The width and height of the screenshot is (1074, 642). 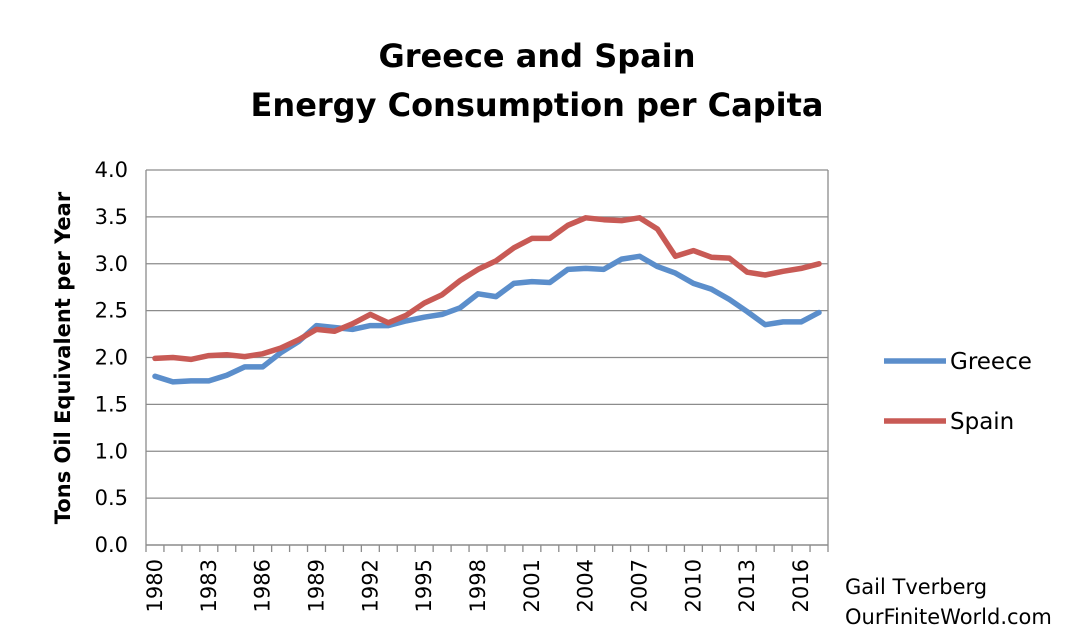 I want to click on y-tick-label: 0.0, so click(x=111, y=545).